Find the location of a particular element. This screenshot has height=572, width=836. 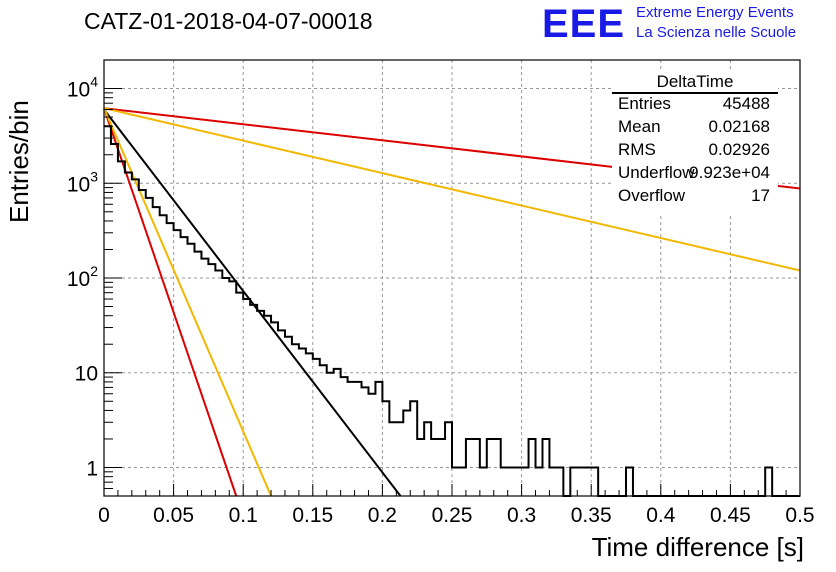

x-tick-label: 0 is located at coordinates (104, 515).